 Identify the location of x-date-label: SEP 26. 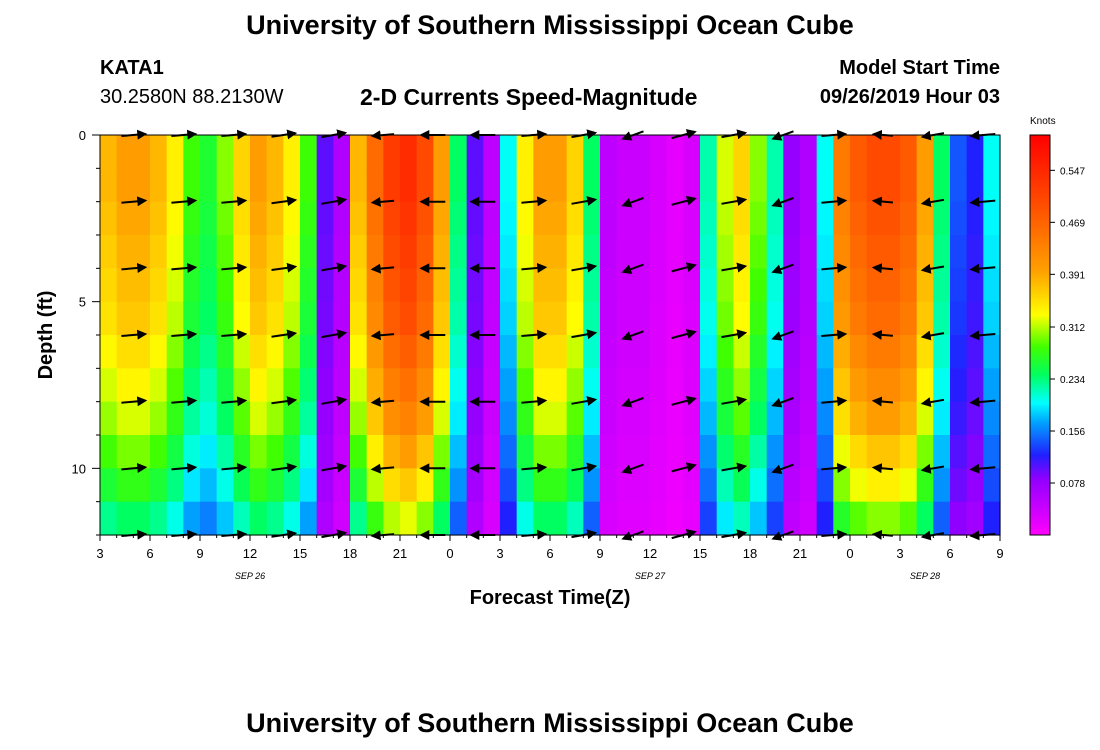
(250, 576).